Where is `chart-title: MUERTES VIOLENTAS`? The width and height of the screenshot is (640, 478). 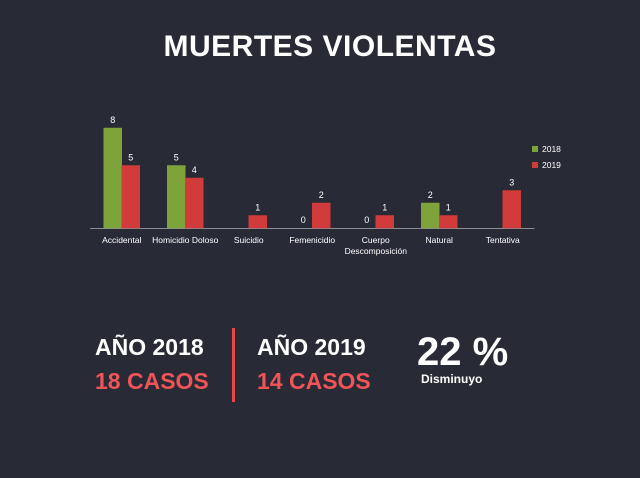 chart-title: MUERTES VIOLENTAS is located at coordinates (330, 46).